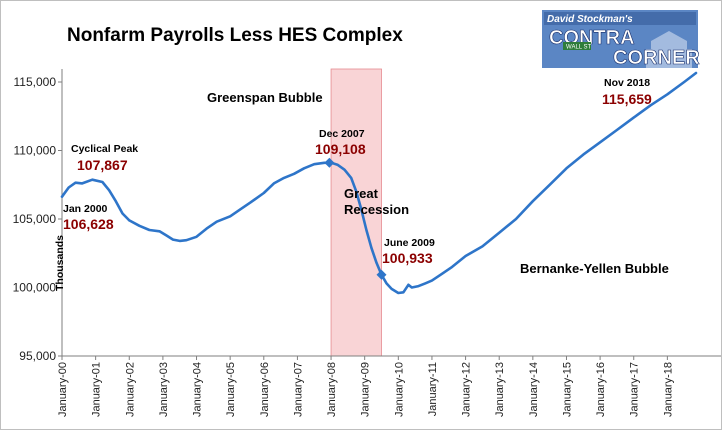 The image size is (722, 431). Describe the element at coordinates (35, 219) in the screenshot. I see `y-tick-label: 105,000` at that location.